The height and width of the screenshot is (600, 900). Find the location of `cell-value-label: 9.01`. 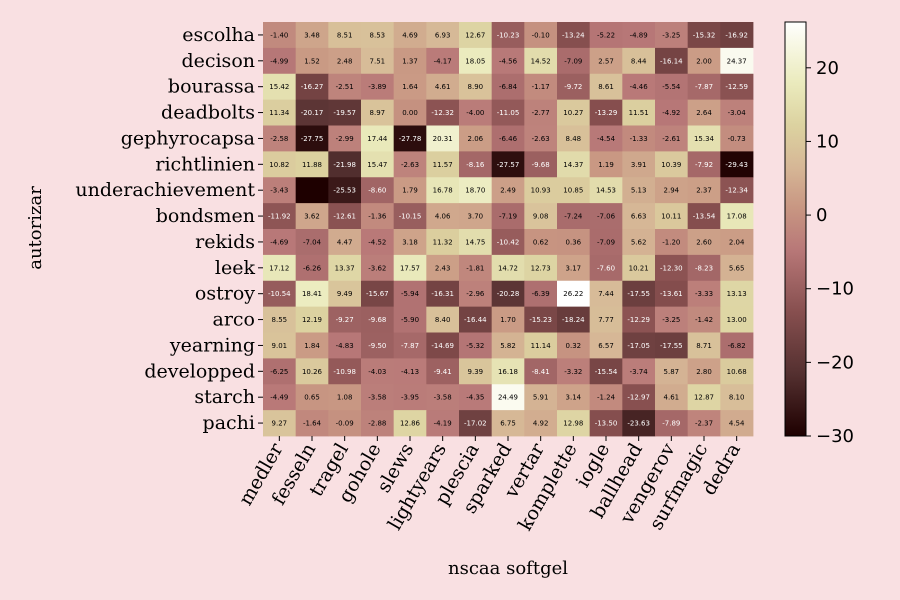

cell-value-label: 9.01 is located at coordinates (280, 346).